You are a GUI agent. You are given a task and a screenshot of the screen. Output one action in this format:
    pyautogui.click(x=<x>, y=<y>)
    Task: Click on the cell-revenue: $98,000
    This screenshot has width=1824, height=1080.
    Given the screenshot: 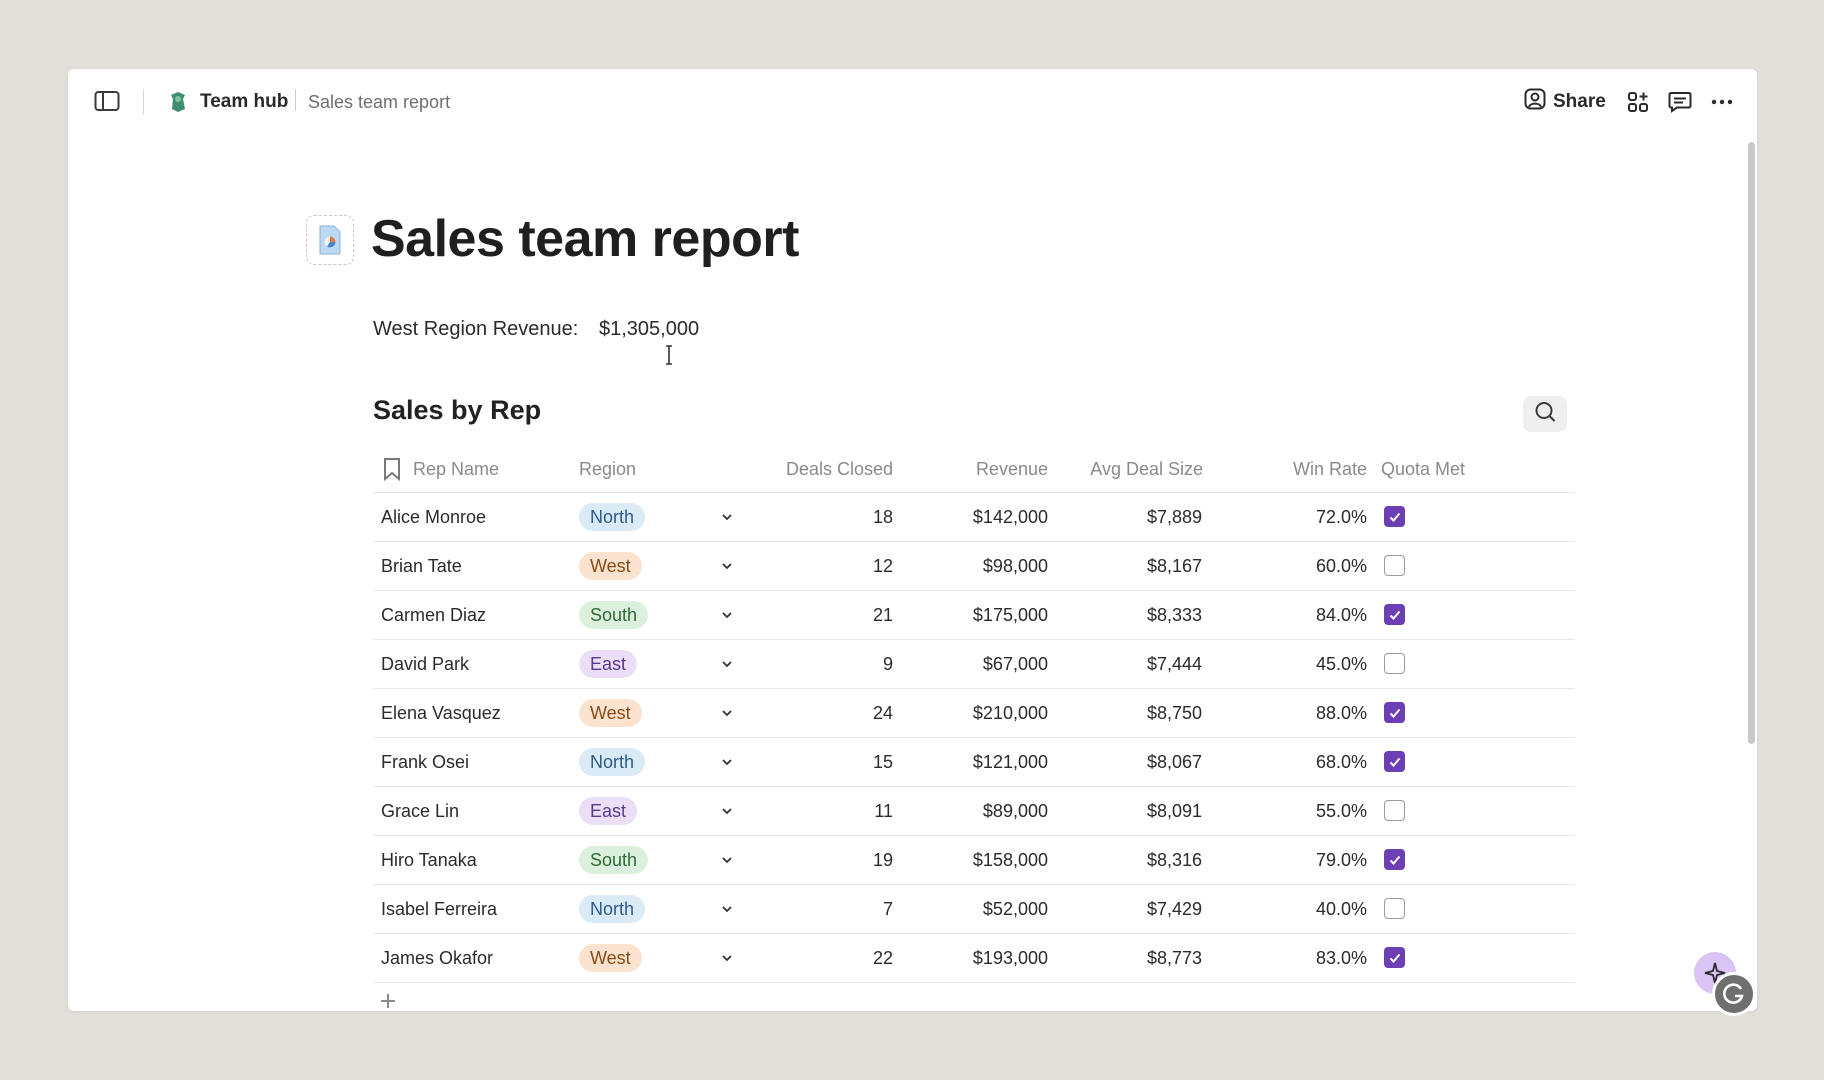 What is the action you would take?
    pyautogui.click(x=1015, y=566)
    